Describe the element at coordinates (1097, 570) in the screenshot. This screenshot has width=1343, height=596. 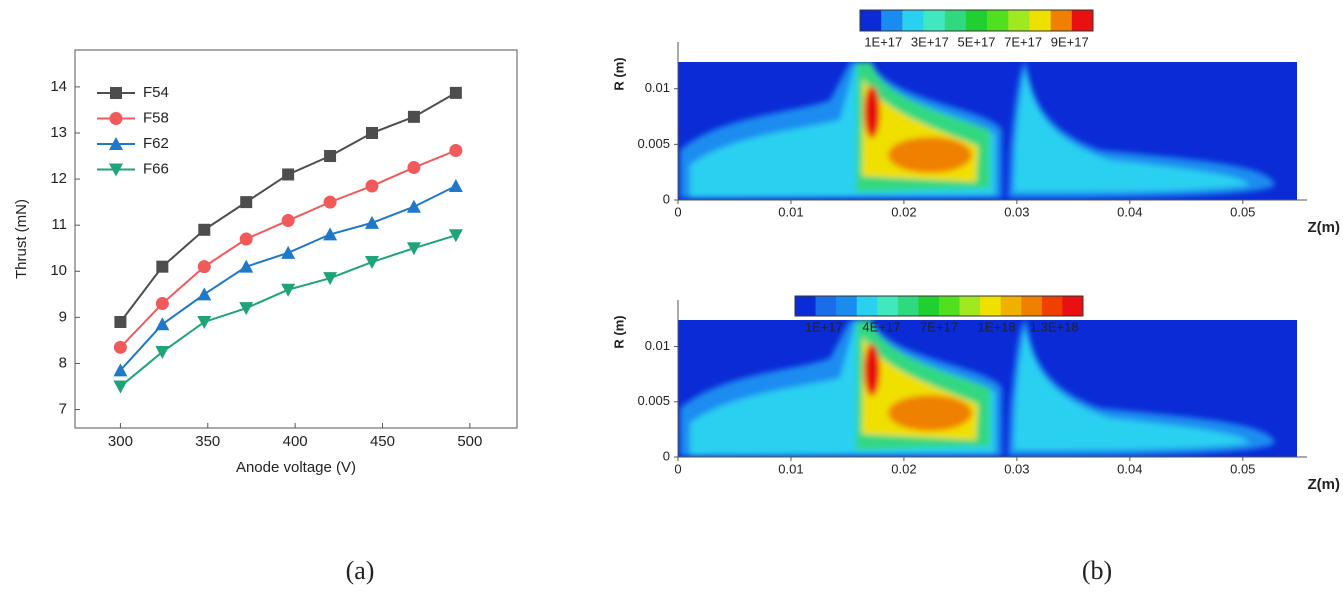
I see `panel-caption: (b)` at that location.